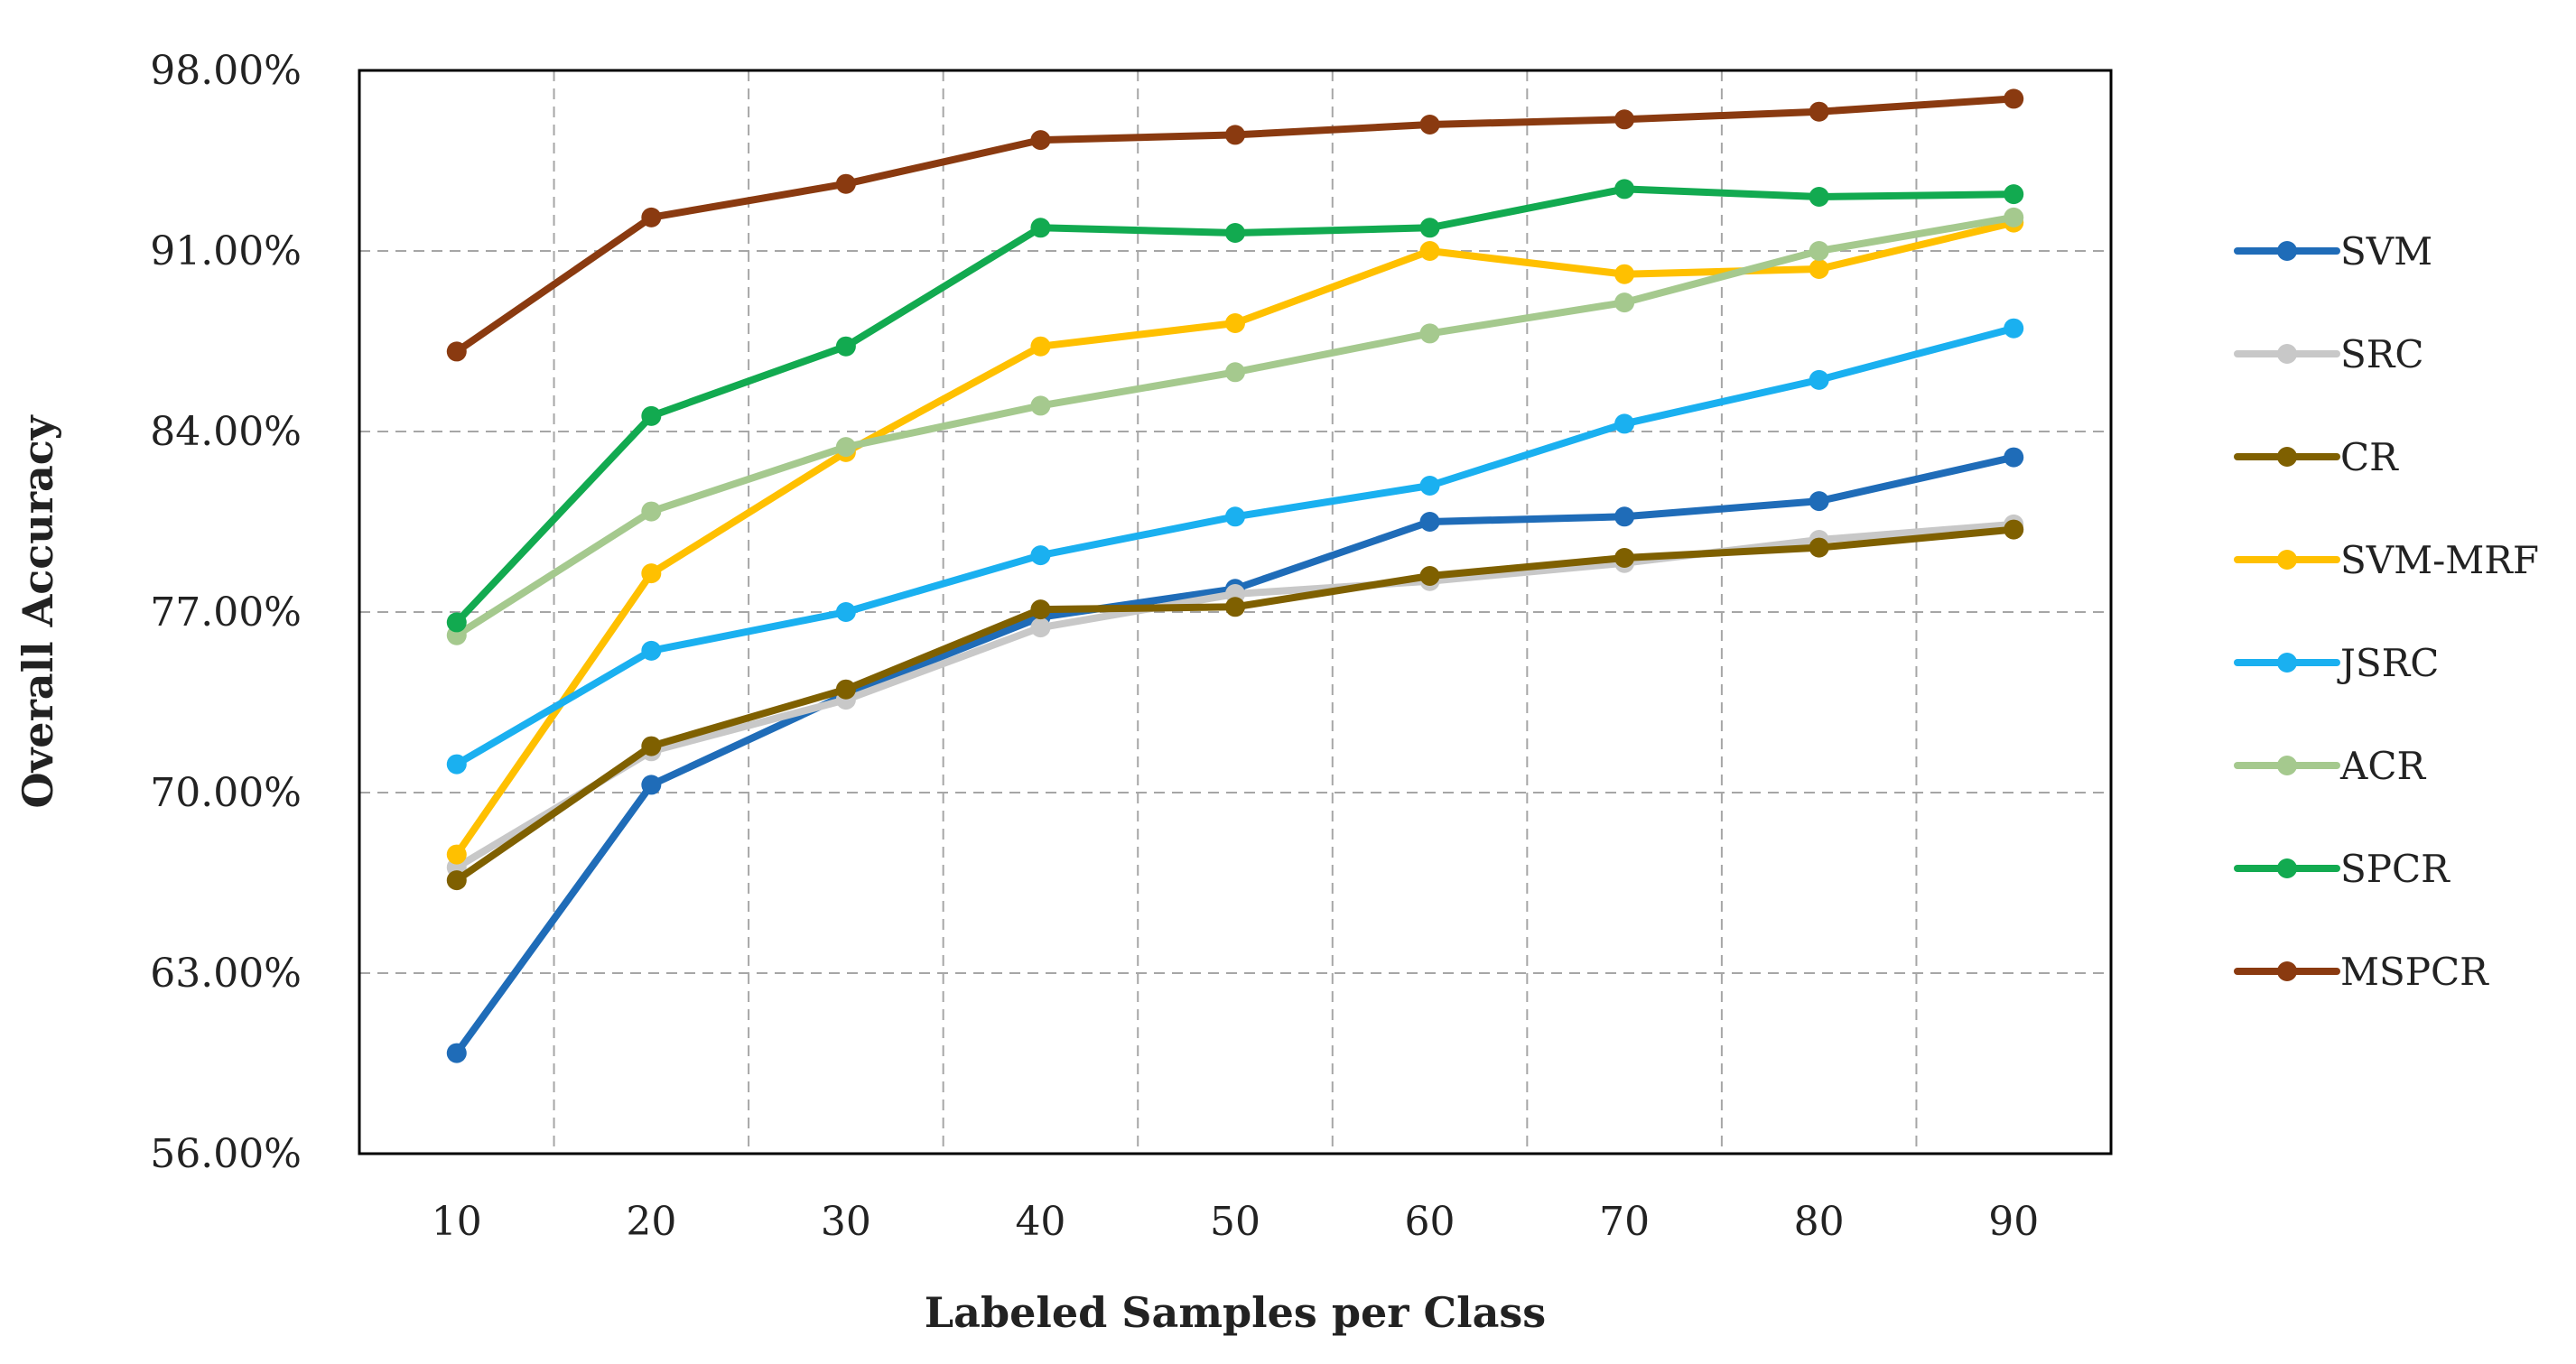 Image resolution: width=2576 pixels, height=1364 pixels. Describe the element at coordinates (651, 1222) in the screenshot. I see `x-tick-label: 20` at that location.